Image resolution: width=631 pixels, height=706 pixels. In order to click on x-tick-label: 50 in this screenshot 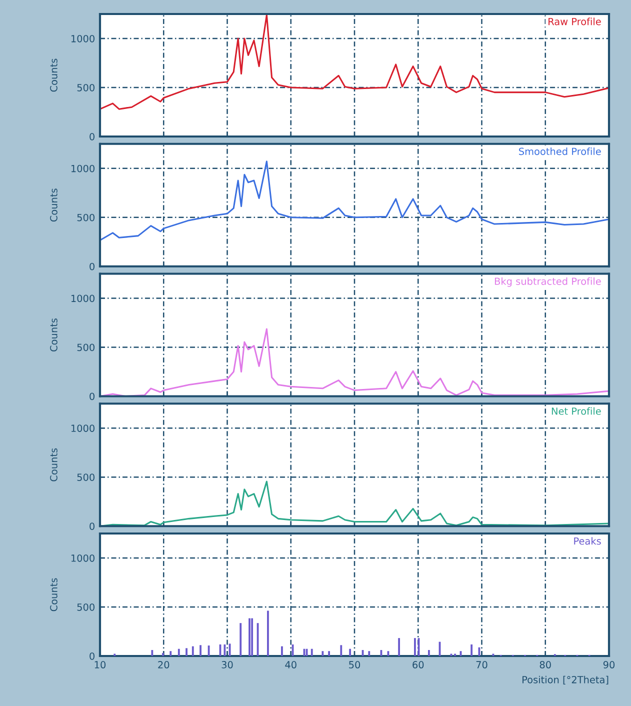, I will do `click(354, 664)`.